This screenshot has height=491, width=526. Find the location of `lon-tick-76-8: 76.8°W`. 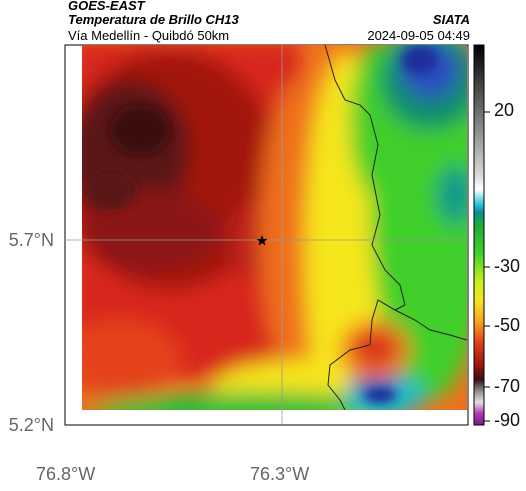

lon-tick-76-8: 76.8°W is located at coordinates (66, 474).